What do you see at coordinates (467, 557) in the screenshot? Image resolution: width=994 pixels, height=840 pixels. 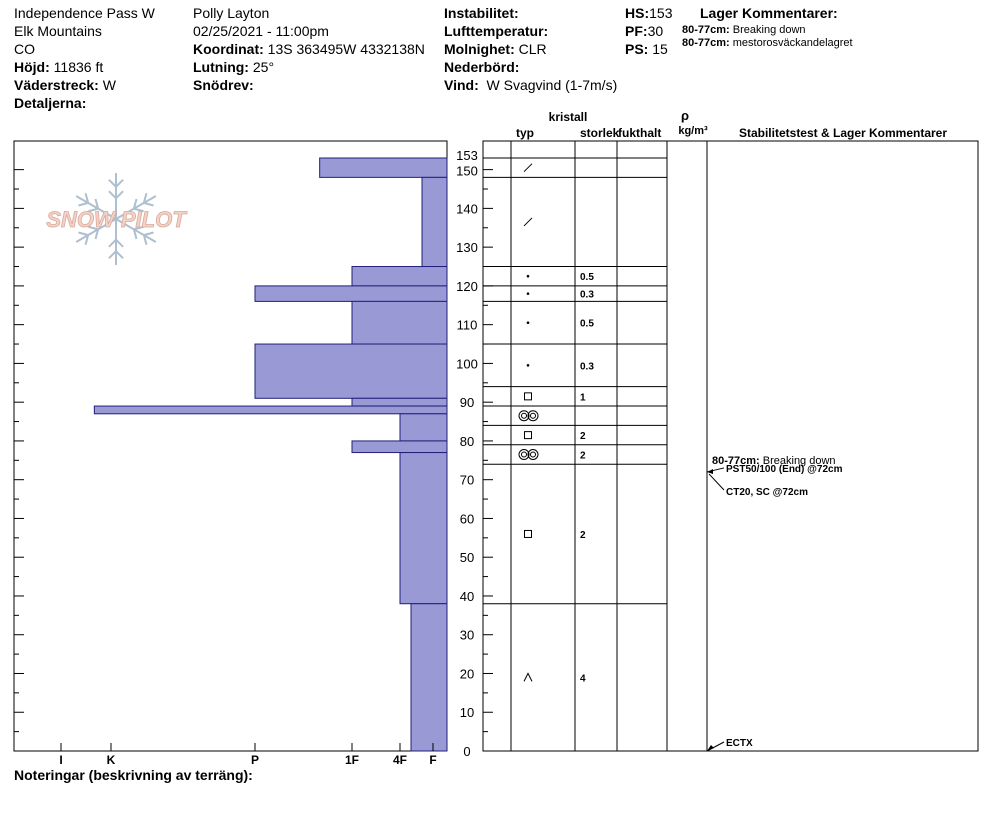 I see `depth-tick-label: 50` at bounding box center [467, 557].